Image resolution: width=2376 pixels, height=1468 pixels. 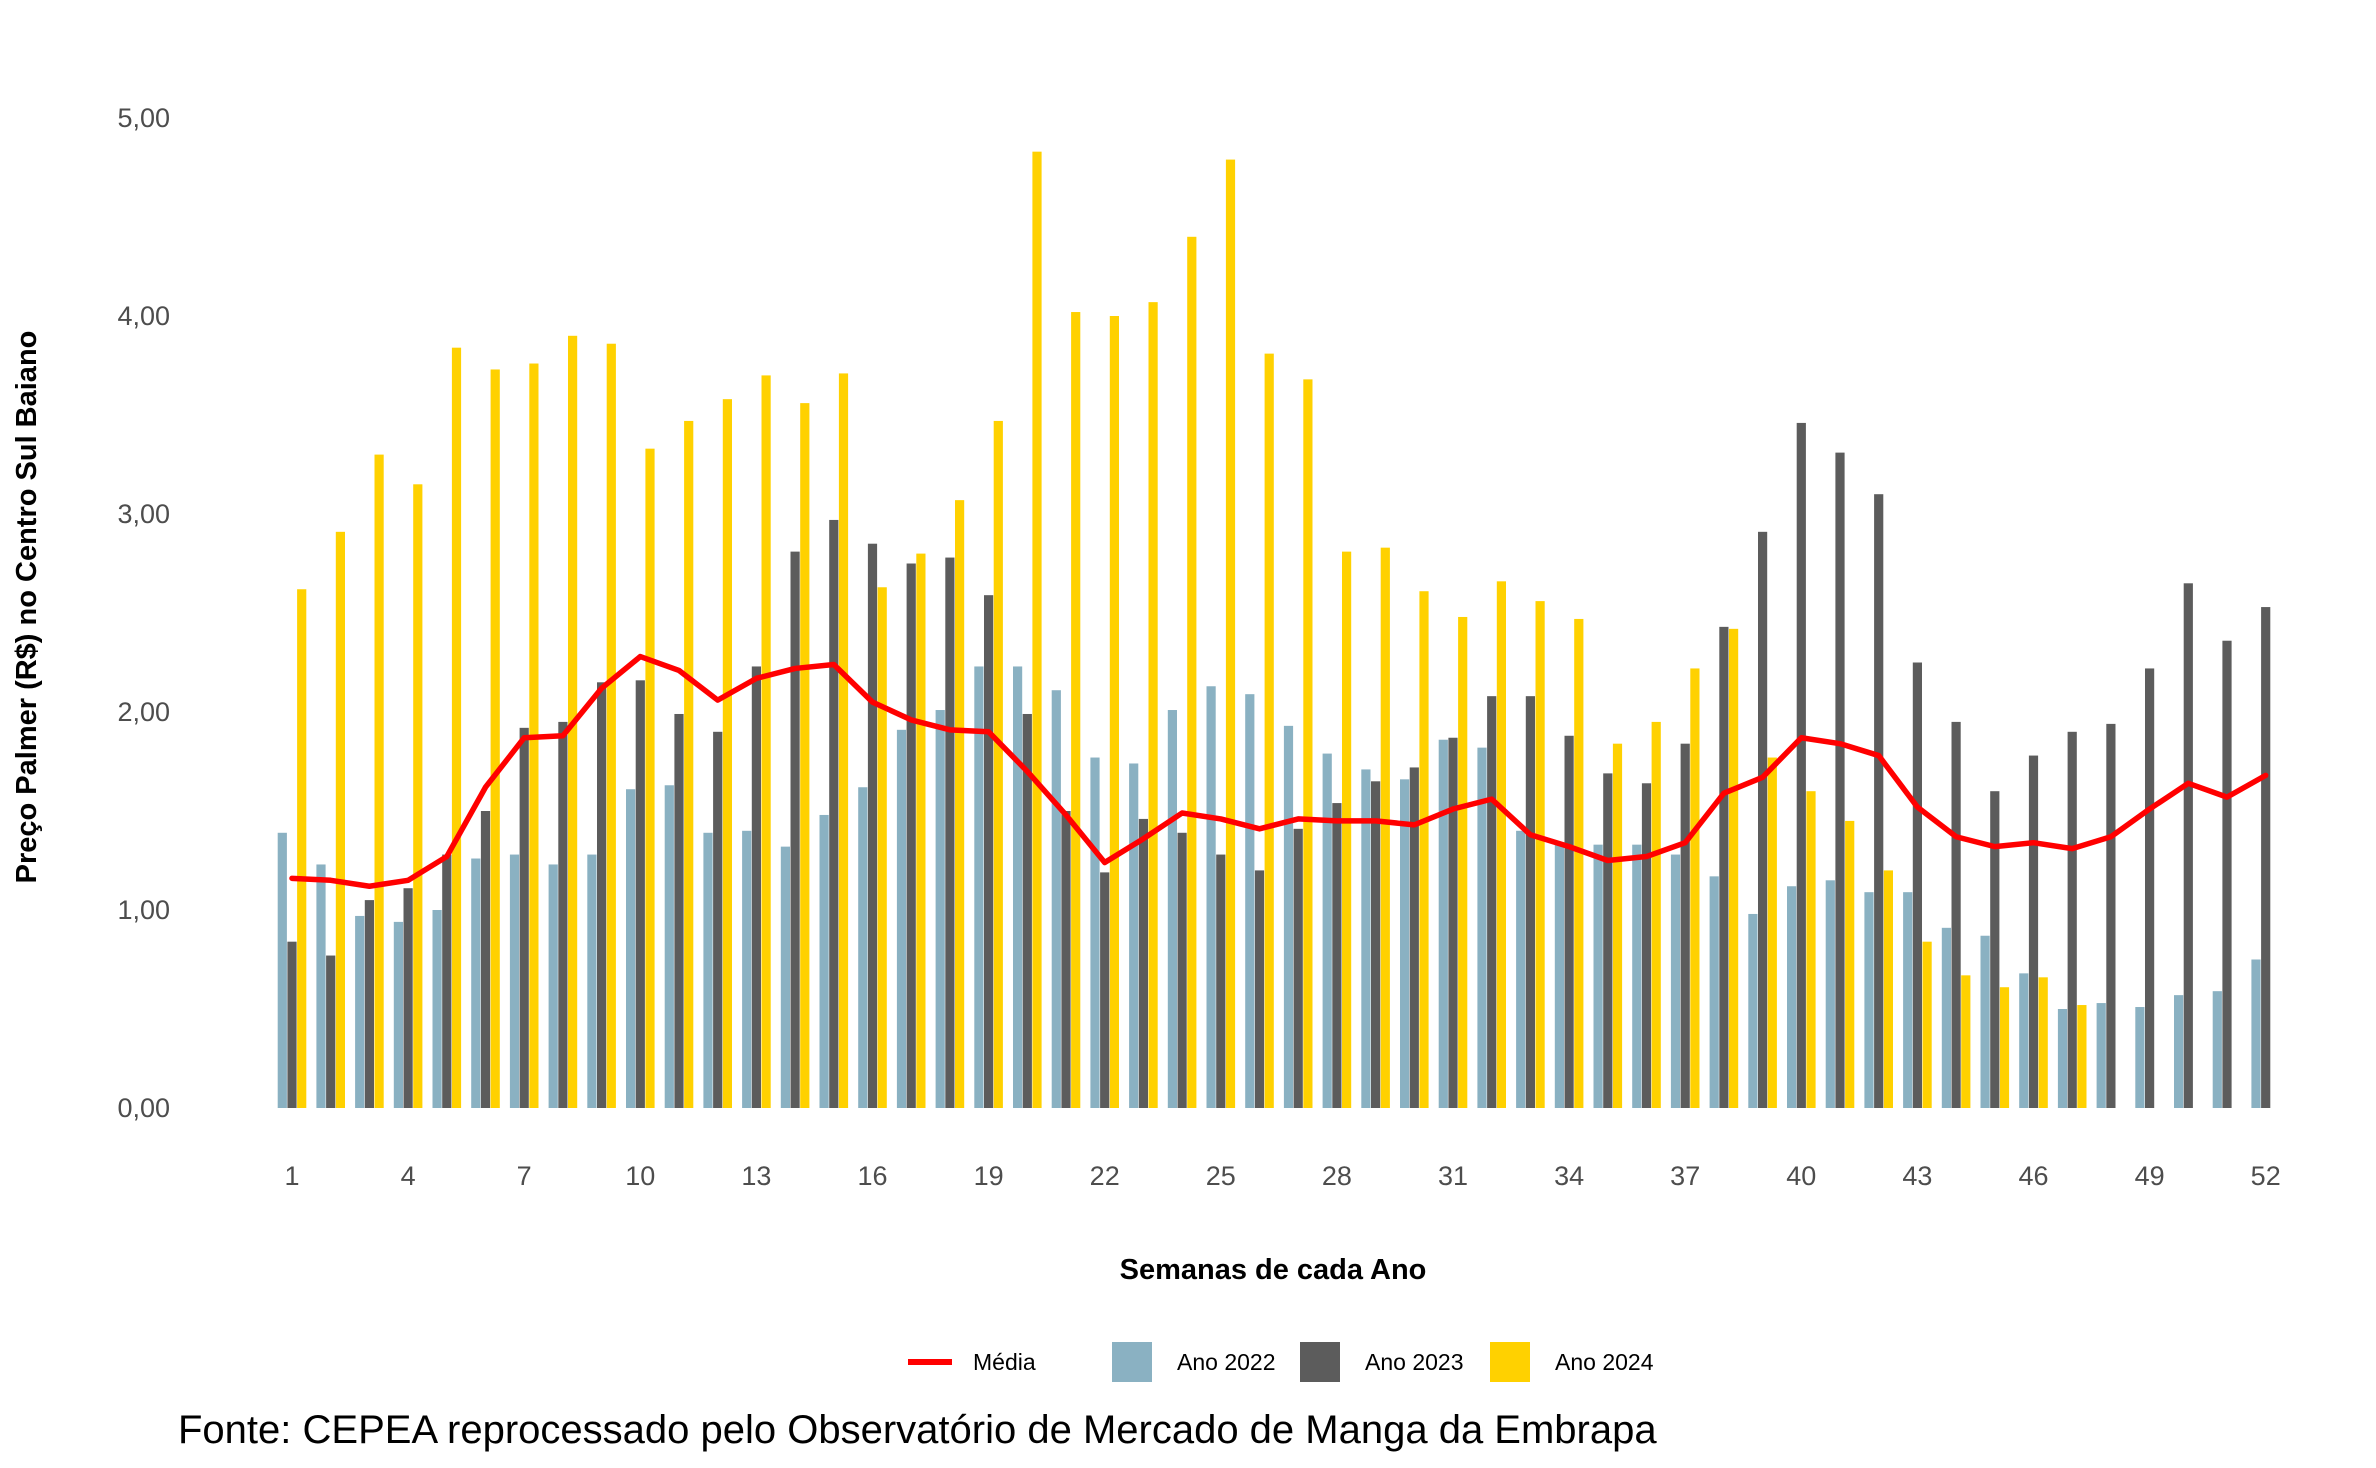 What do you see at coordinates (989, 1176) in the screenshot?
I see `x-tick-label: 19` at bounding box center [989, 1176].